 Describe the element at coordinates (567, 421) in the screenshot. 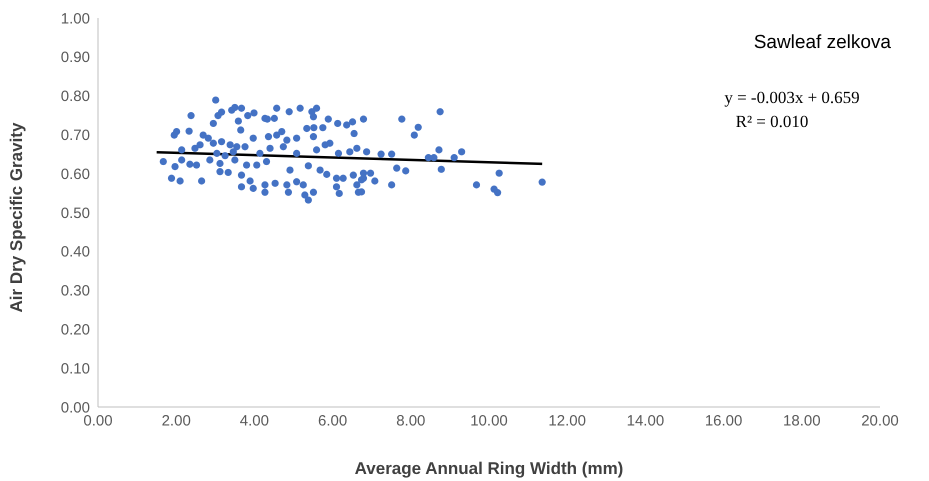

I see `x-tick-label: 12.00` at that location.